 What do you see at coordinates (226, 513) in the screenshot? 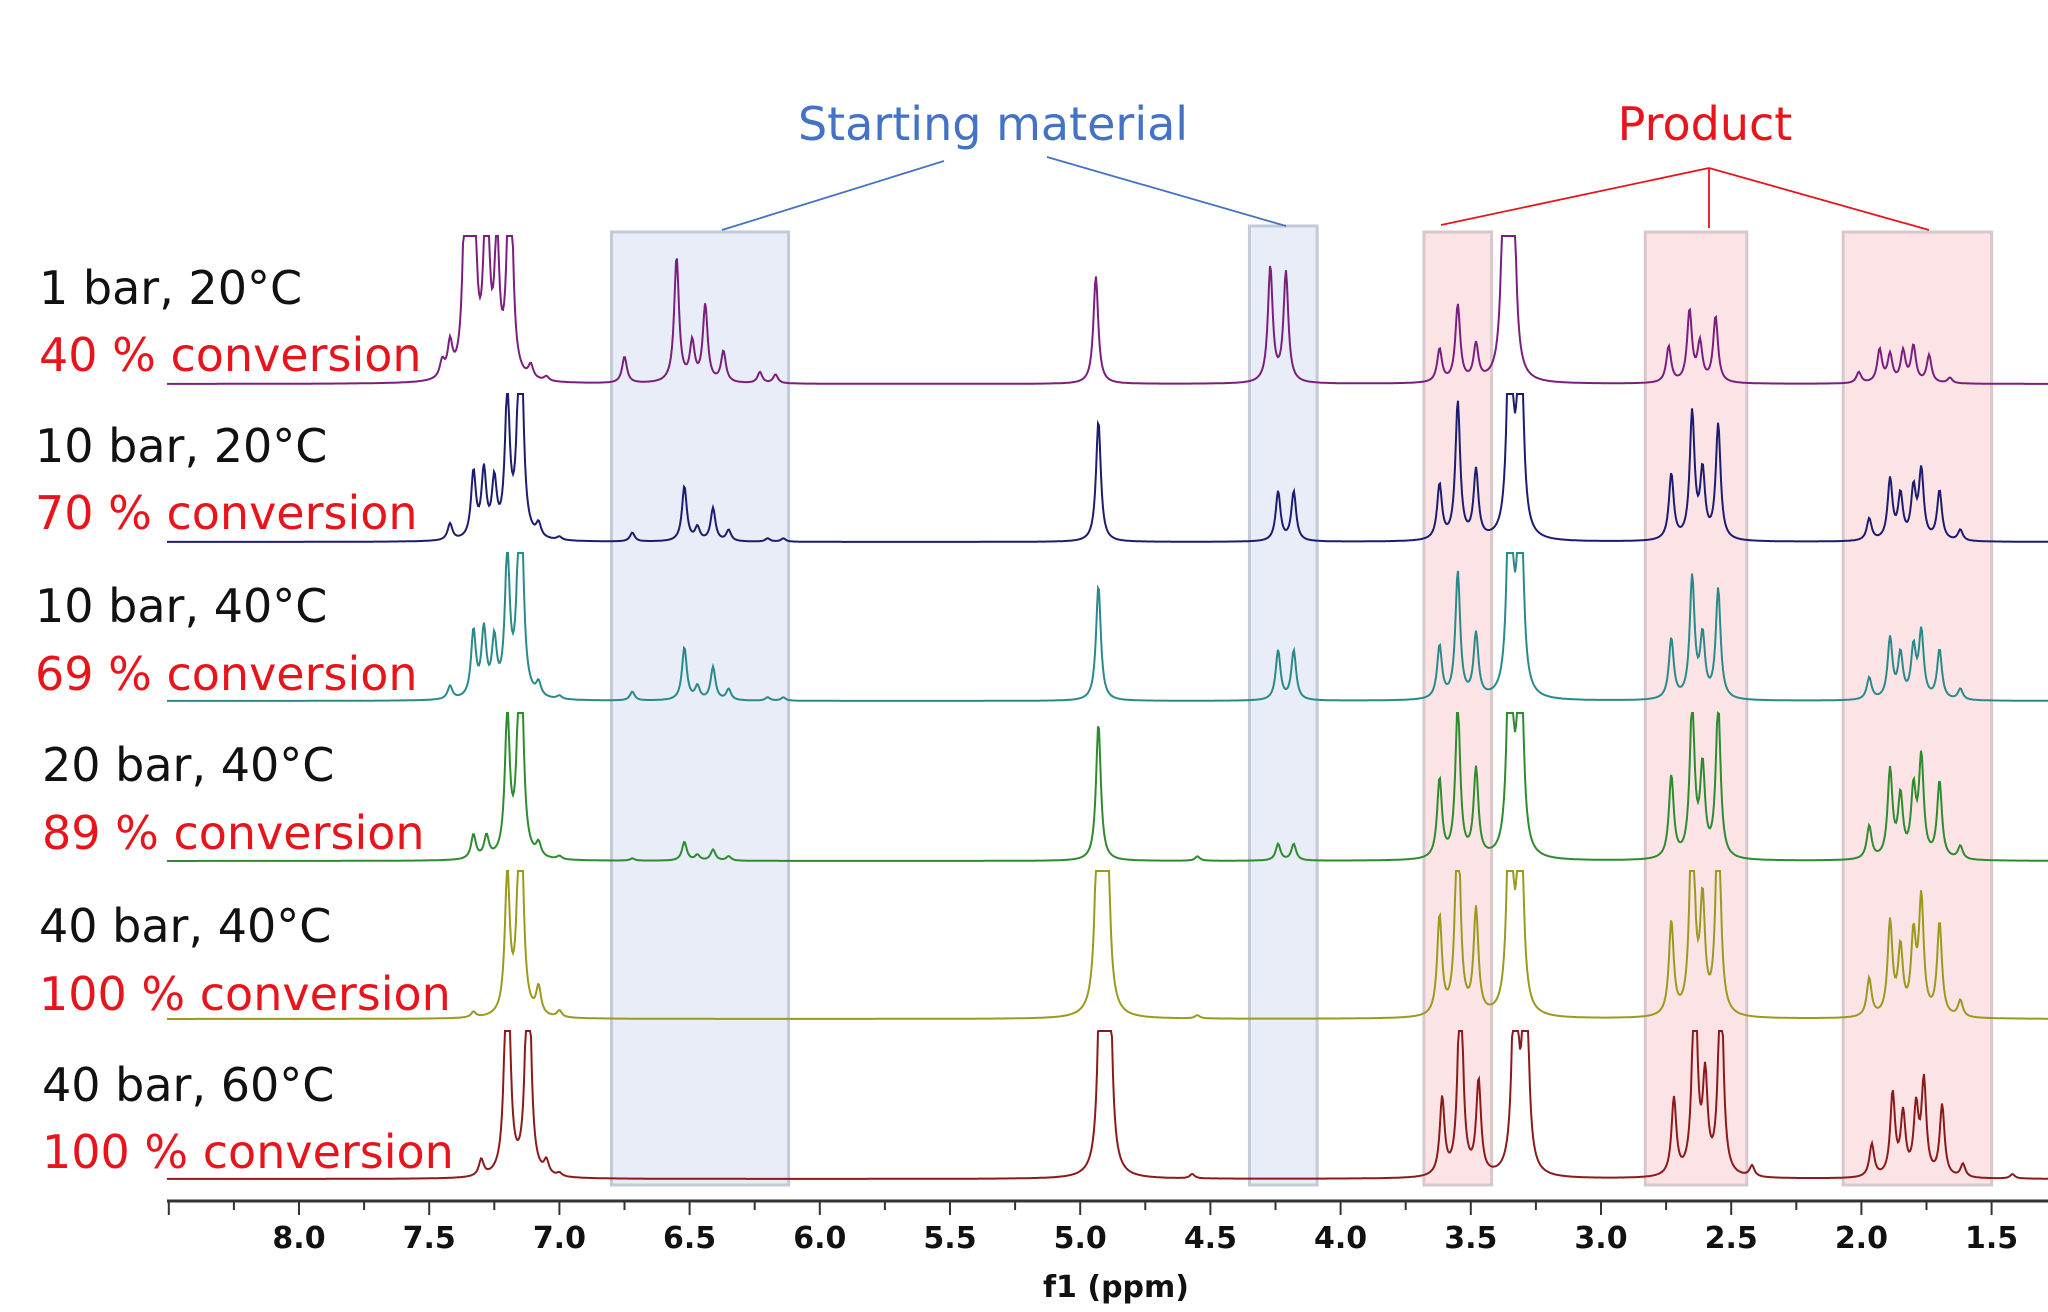
I see `conversion-label-2: 70 % conversion` at bounding box center [226, 513].